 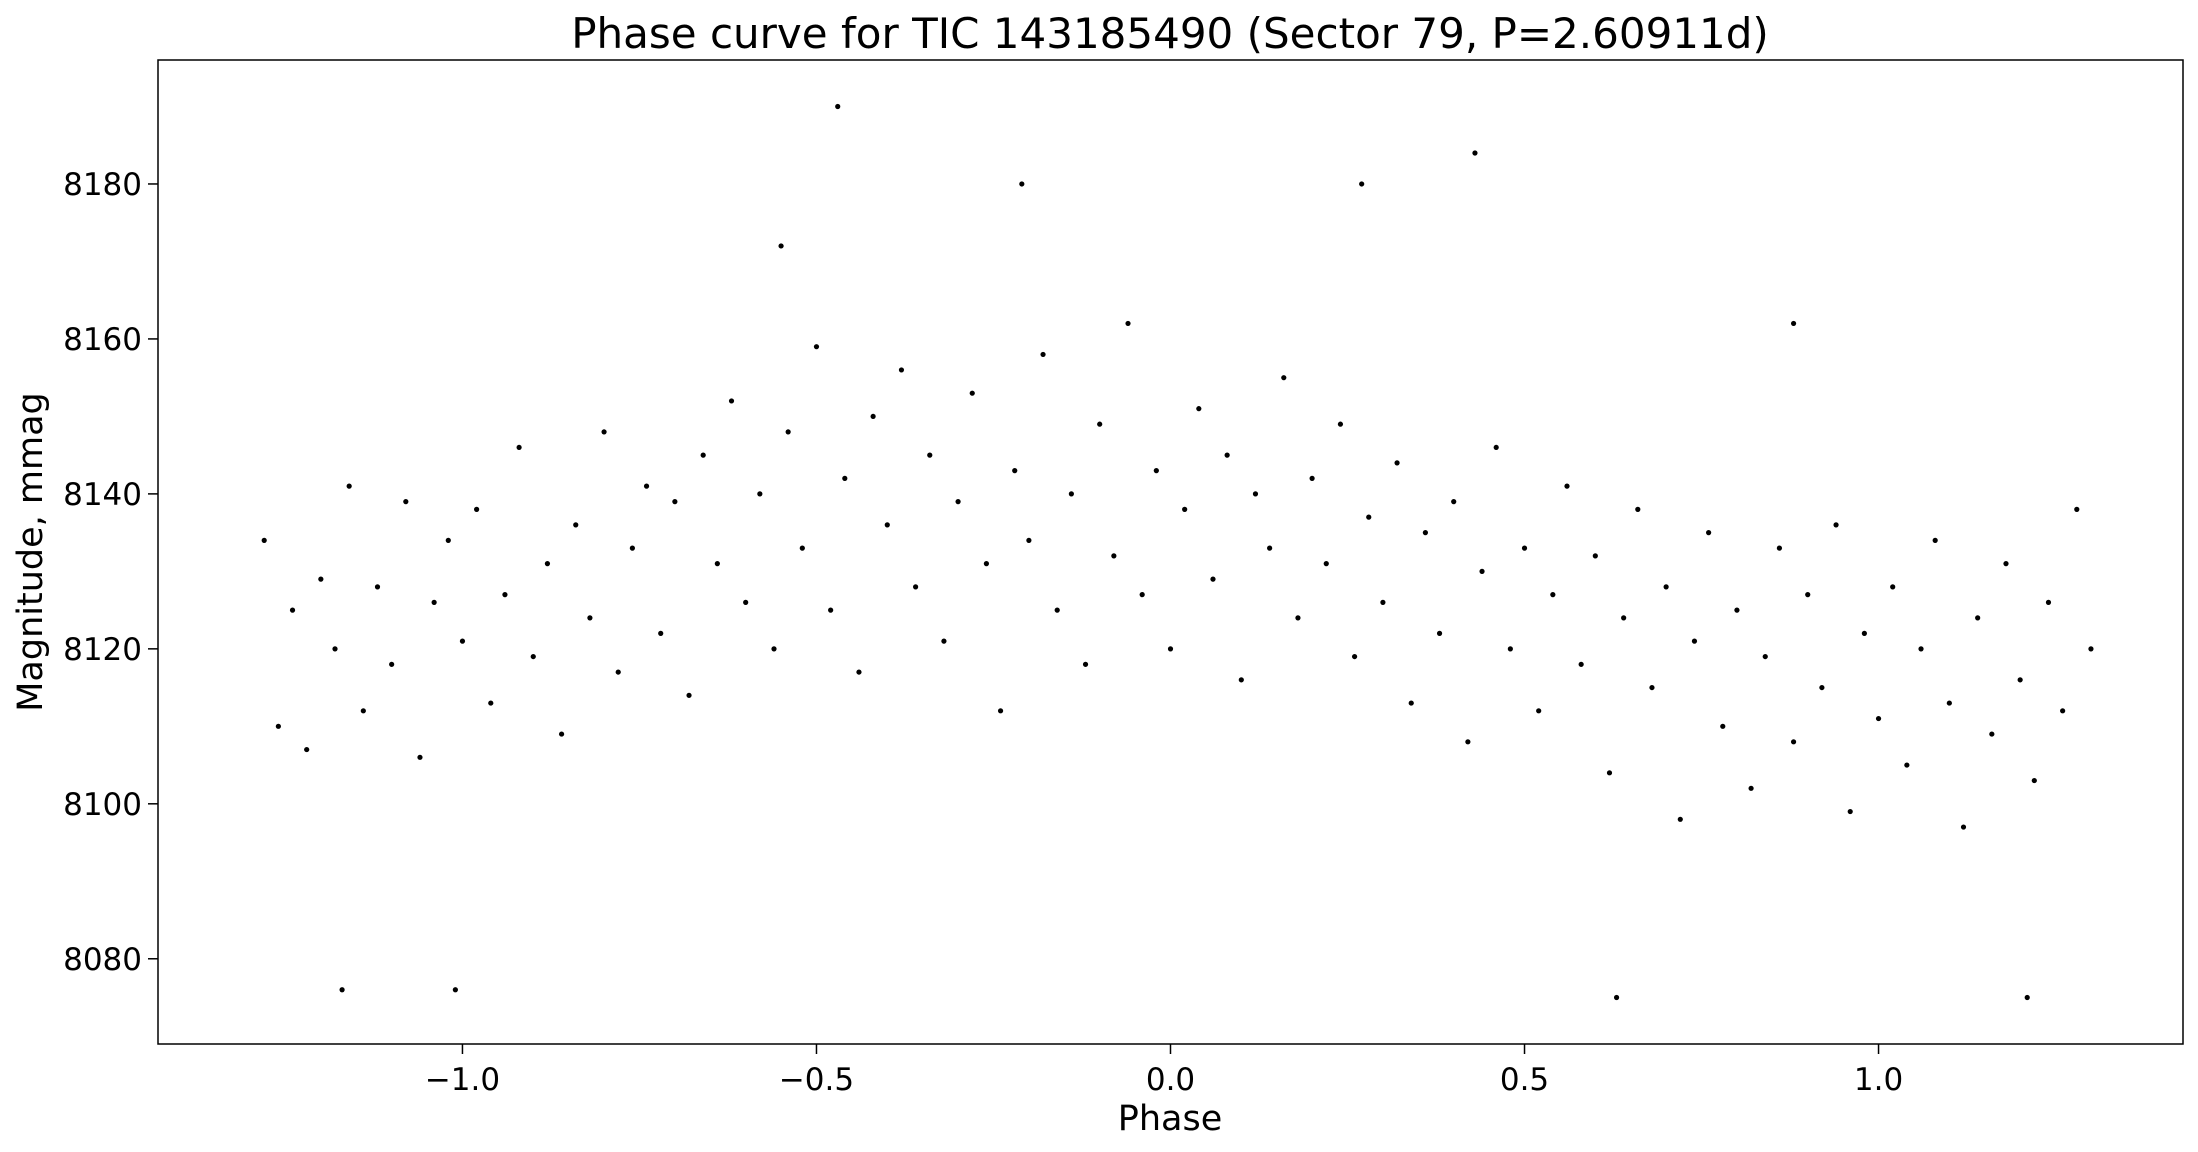 What do you see at coordinates (1170, 1080) in the screenshot?
I see `x-tick-label: 0.0` at bounding box center [1170, 1080].